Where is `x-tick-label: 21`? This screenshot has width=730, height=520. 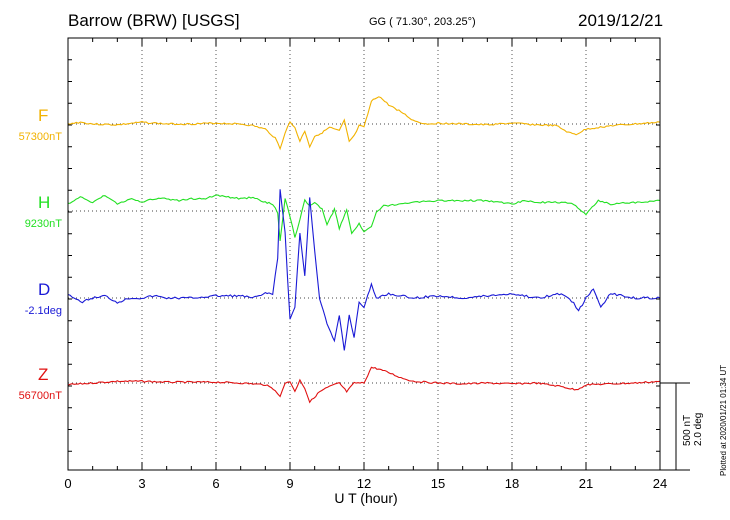 x-tick-label: 21 is located at coordinates (586, 483).